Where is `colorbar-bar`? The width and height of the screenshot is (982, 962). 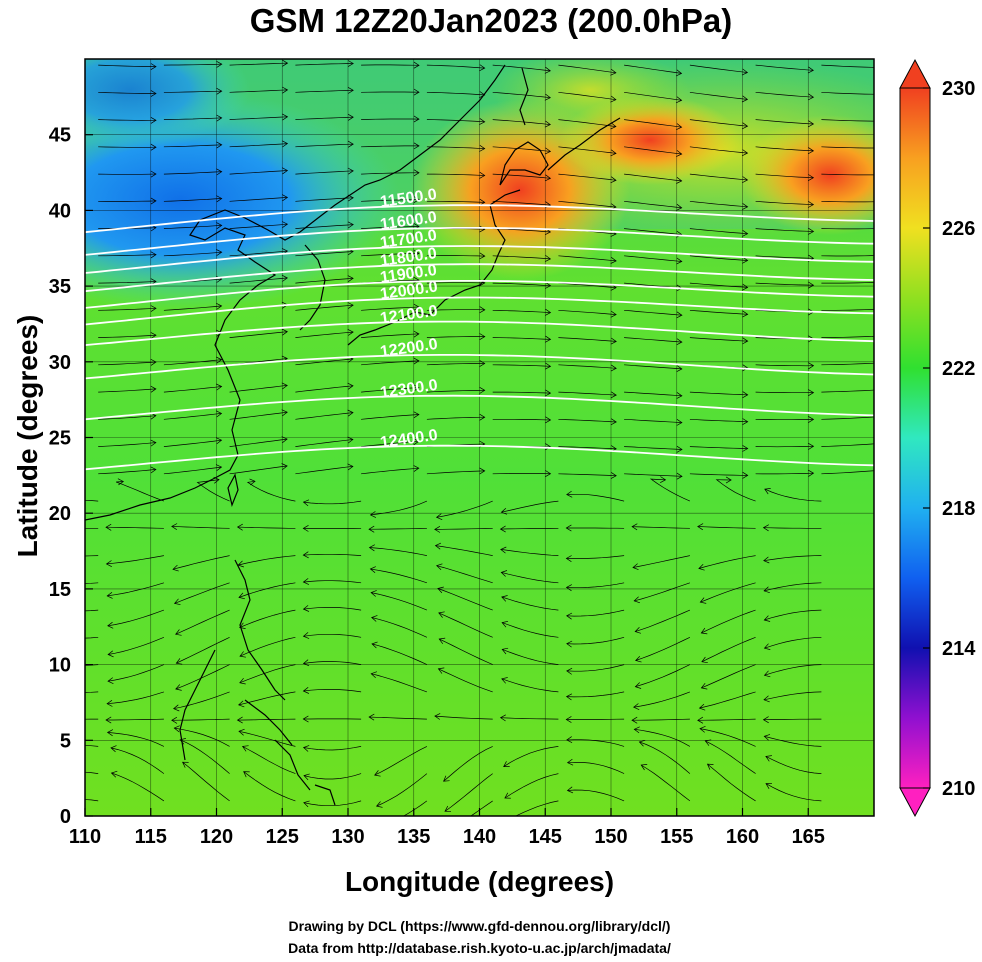 colorbar-bar is located at coordinates (915, 438).